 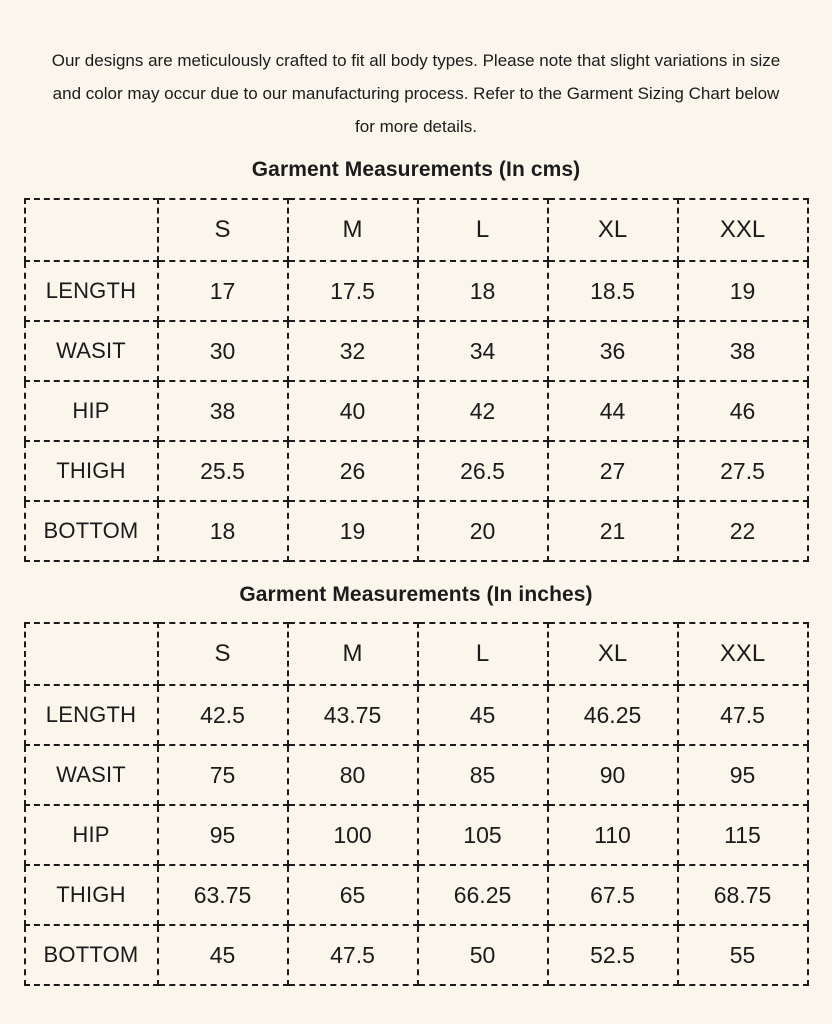 What do you see at coordinates (222, 895) in the screenshot?
I see `measurement-cell: 63.75` at bounding box center [222, 895].